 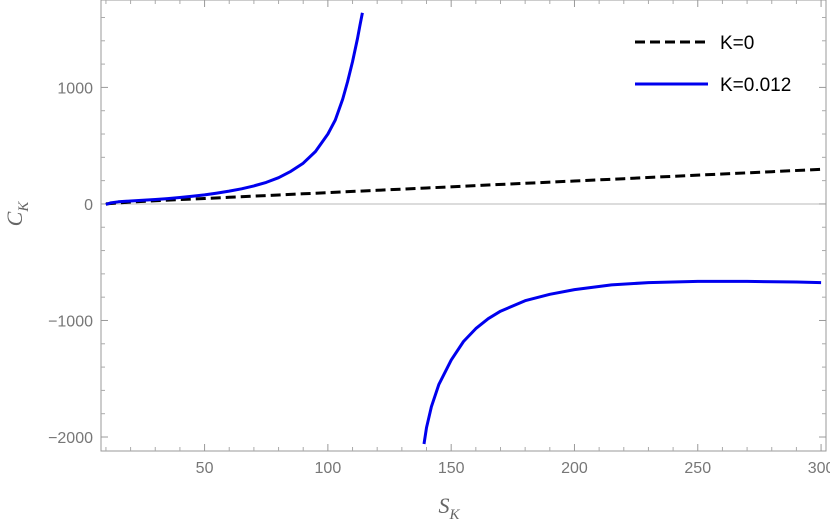 What do you see at coordinates (14, 218) in the screenshot?
I see `y-axis-title-main: C` at bounding box center [14, 218].